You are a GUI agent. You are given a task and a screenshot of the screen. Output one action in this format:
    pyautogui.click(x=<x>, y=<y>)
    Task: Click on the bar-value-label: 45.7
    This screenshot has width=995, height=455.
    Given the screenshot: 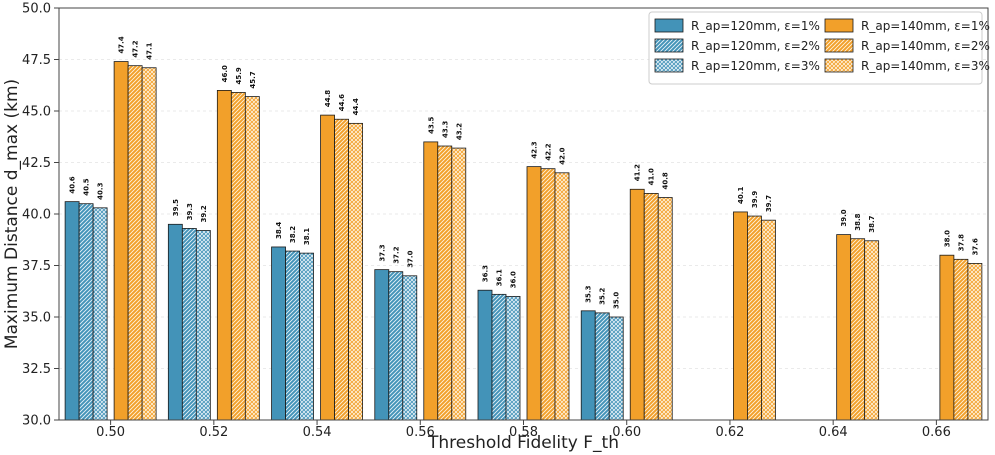 What is the action you would take?
    pyautogui.click(x=253, y=79)
    